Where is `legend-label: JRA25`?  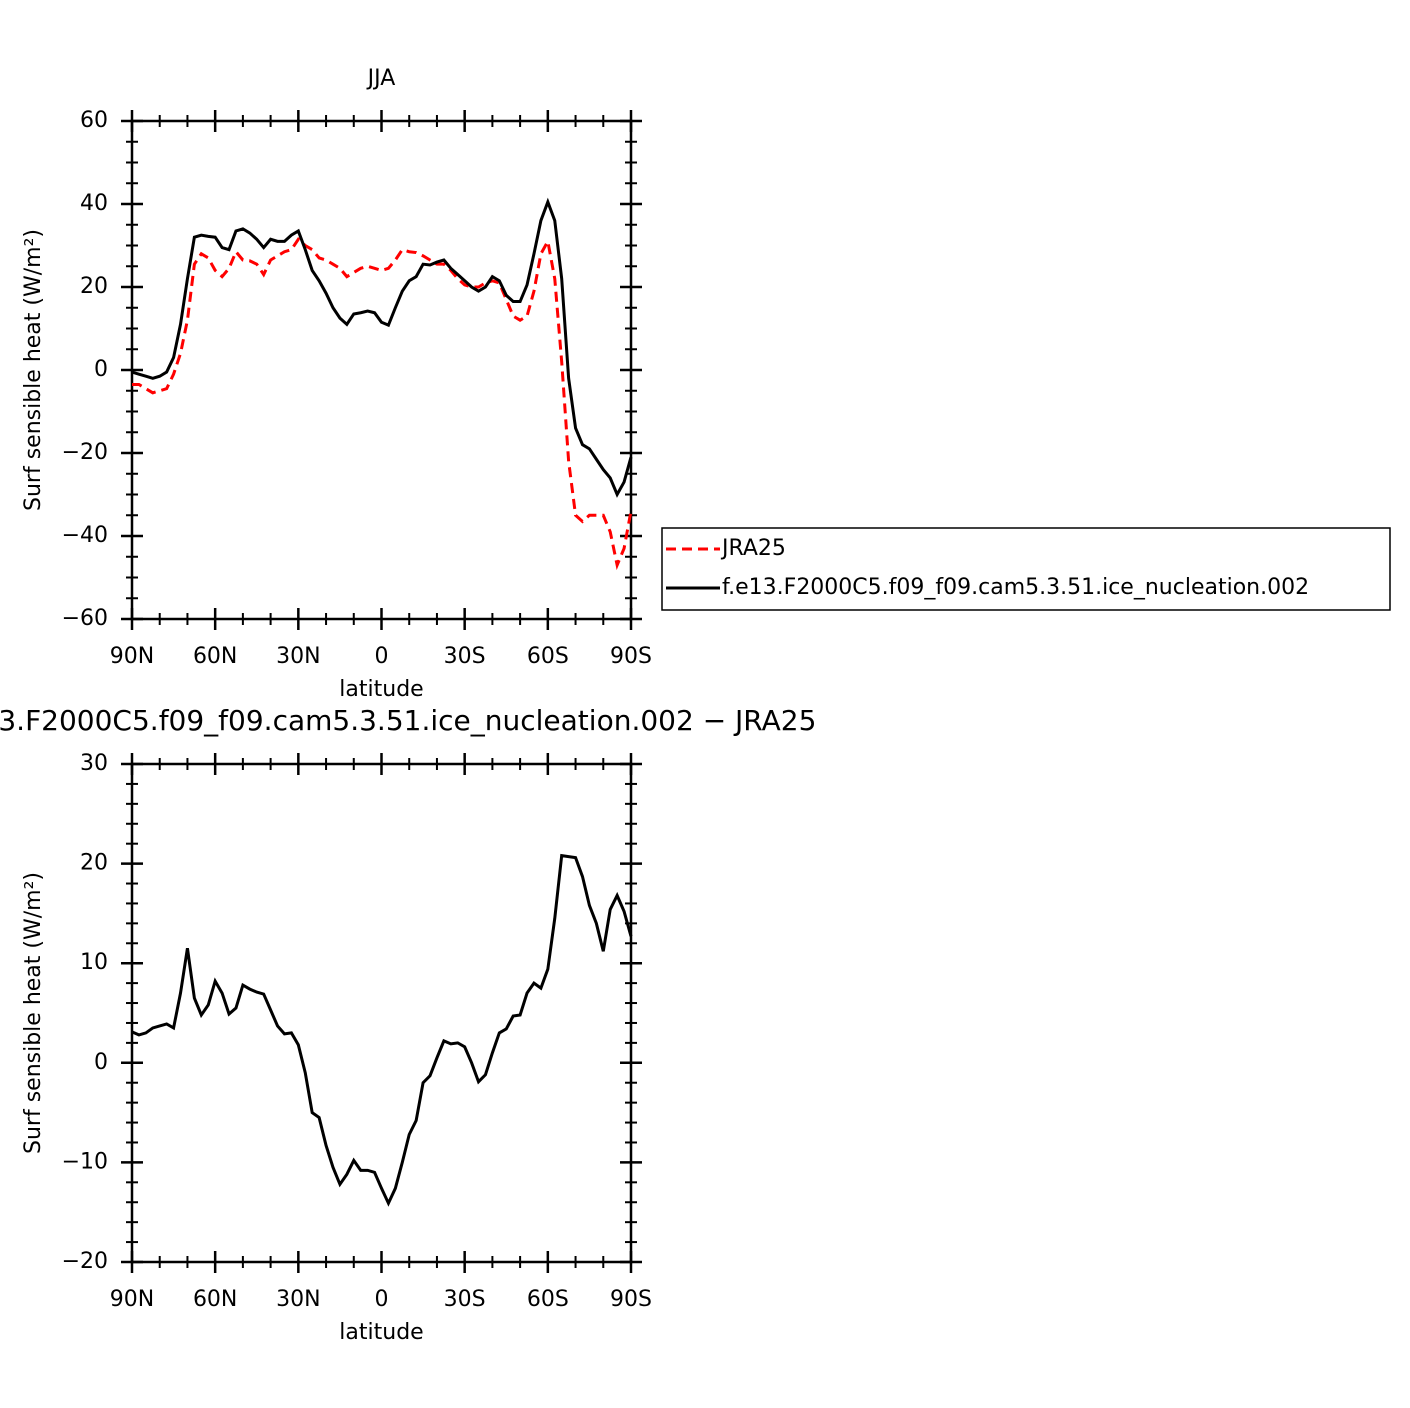 legend-label: JRA25 is located at coordinates (753, 548).